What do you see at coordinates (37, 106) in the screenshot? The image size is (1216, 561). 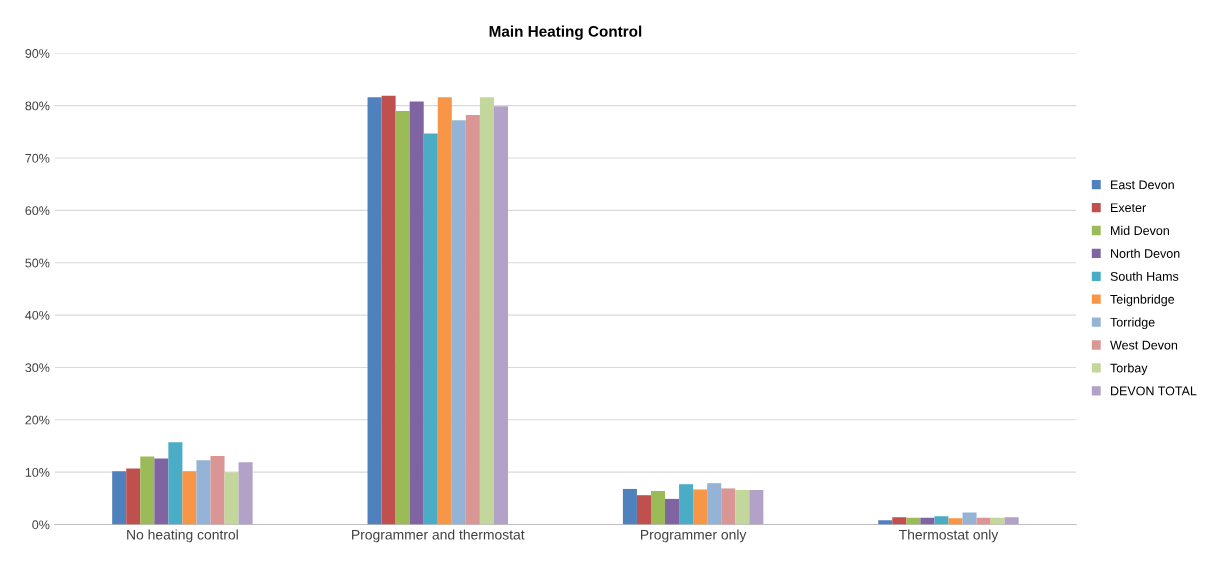 I see `y-tick-label: 80%` at bounding box center [37, 106].